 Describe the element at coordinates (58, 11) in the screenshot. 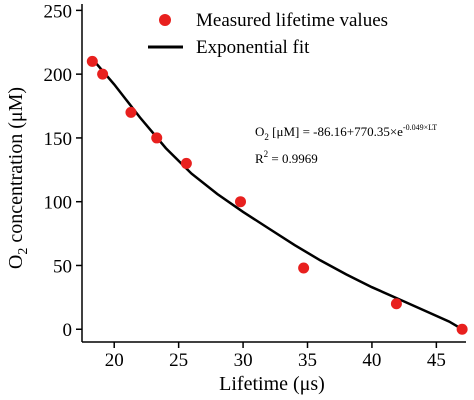

I see `y-tick-label: 250` at that location.